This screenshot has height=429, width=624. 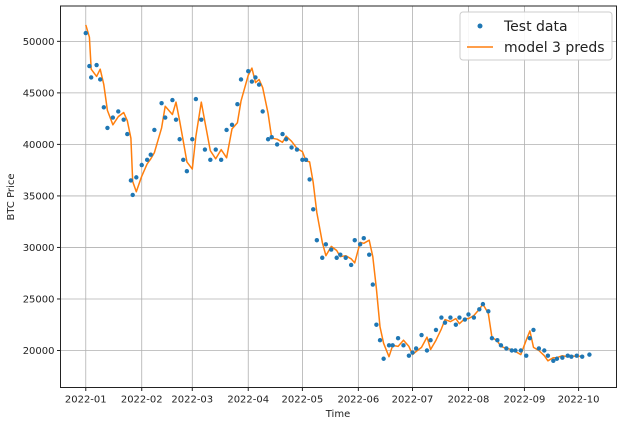 I want to click on y-tick-label: 35000, so click(x=39, y=196).